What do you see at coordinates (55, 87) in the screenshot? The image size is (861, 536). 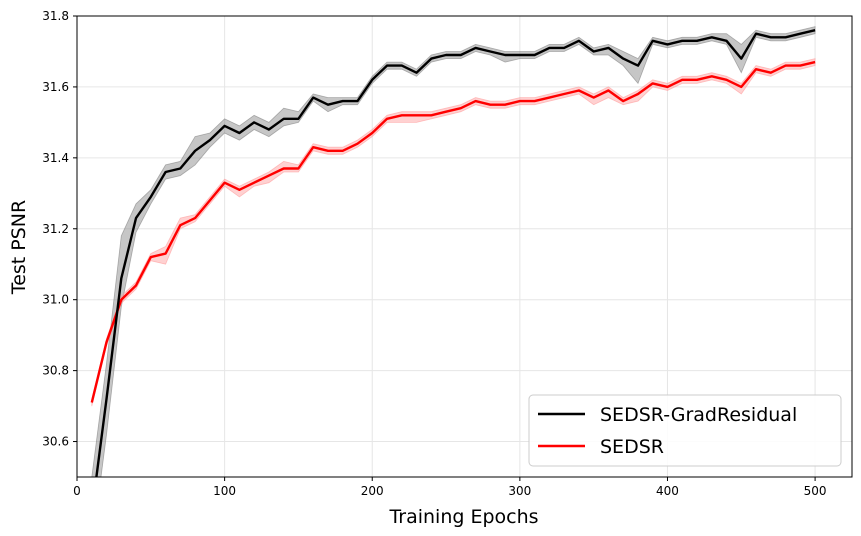 I see `y-tick-label: 31.6` at bounding box center [55, 87].